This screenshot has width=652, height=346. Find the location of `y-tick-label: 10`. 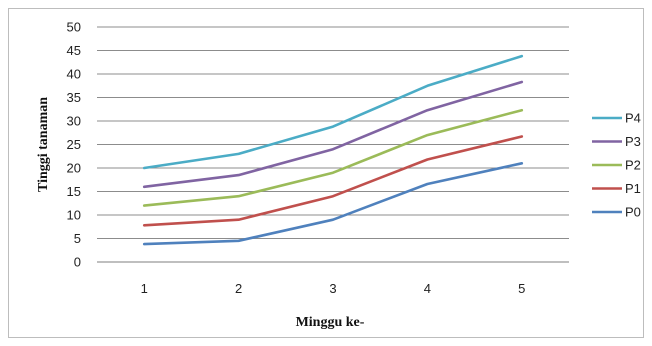

y-tick-label: 10 is located at coordinates (74, 215).